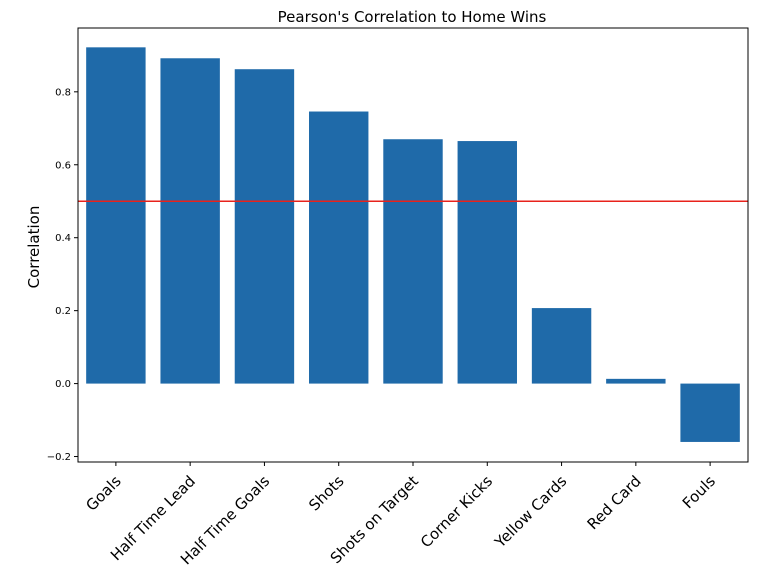  I want to click on x-tick-label: Corner Kicks, so click(456, 511).